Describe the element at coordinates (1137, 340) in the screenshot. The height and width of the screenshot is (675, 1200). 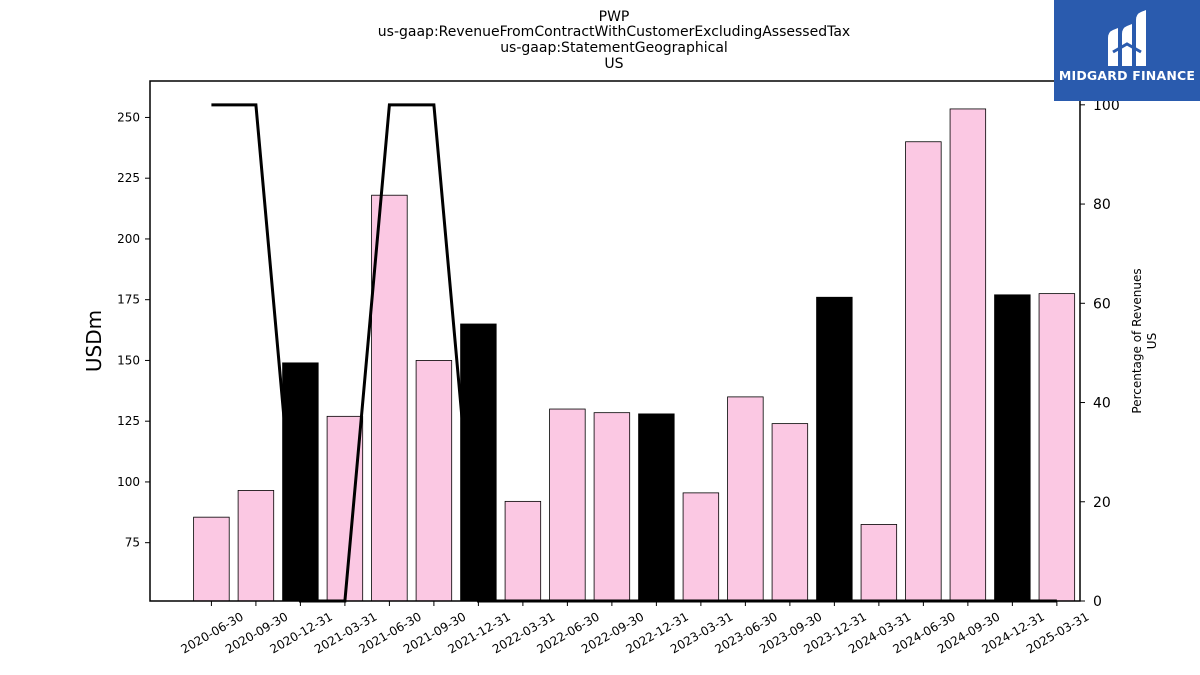
I see `right-y-axis-label-line-1: Percentage of Revenues` at that location.